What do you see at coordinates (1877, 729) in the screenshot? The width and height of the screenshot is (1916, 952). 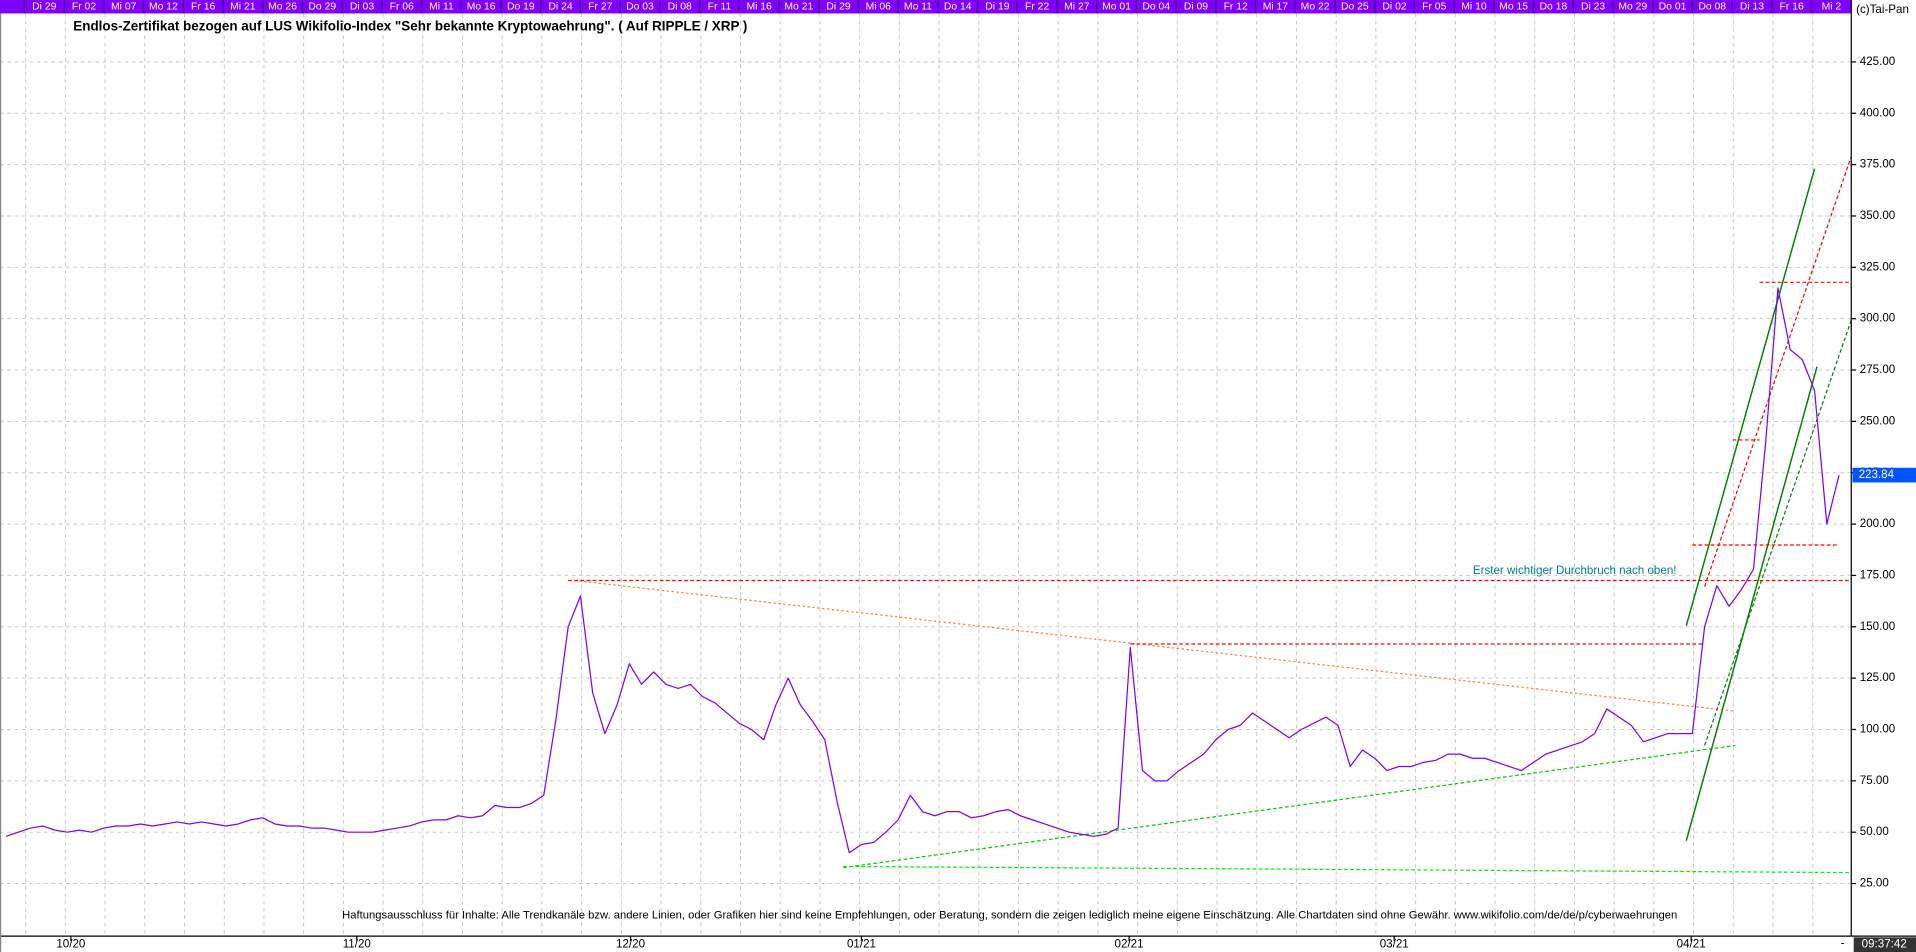 I see `y-tick-label: 100.00` at bounding box center [1877, 729].